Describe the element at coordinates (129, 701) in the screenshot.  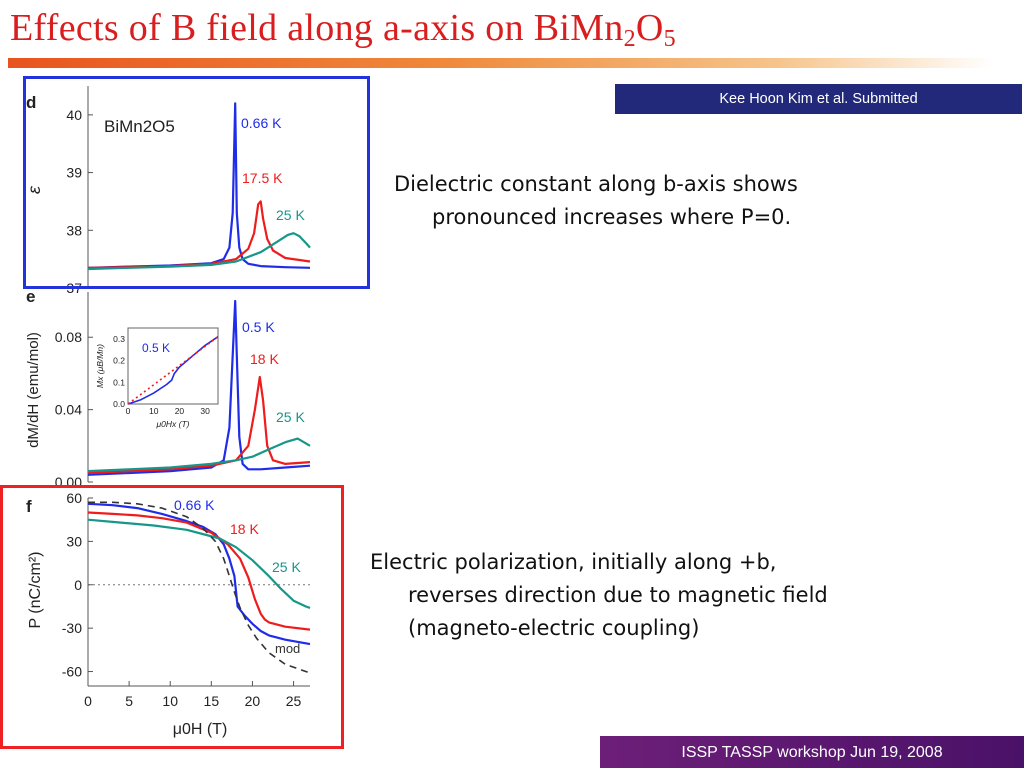
I see `x-tick-label-f: 5` at that location.